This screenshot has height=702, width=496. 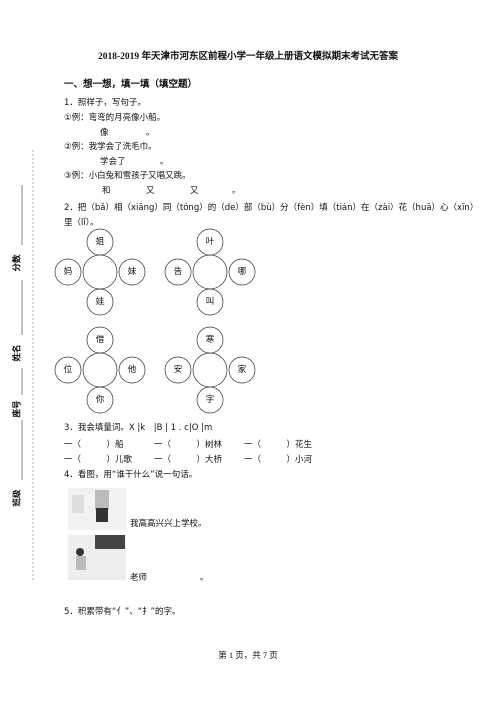 I want to click on petal-char: 你, so click(x=100, y=400).